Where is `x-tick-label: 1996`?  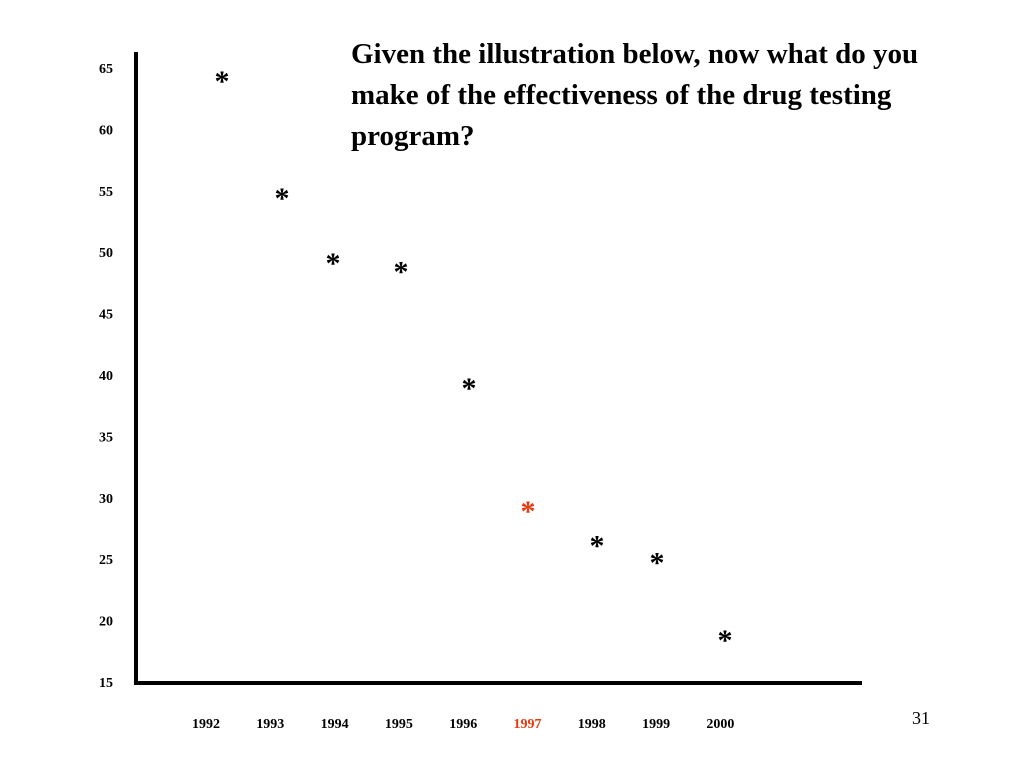
x-tick-label: 1996 is located at coordinates (463, 724).